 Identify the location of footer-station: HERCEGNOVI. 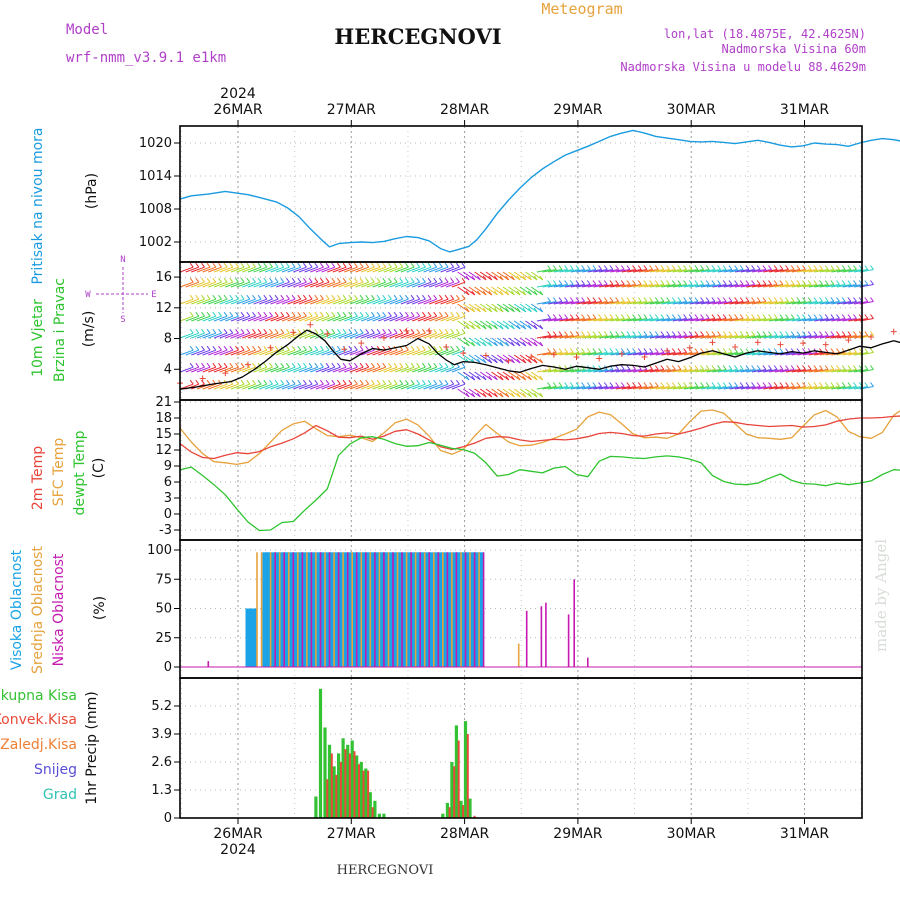
(385, 870).